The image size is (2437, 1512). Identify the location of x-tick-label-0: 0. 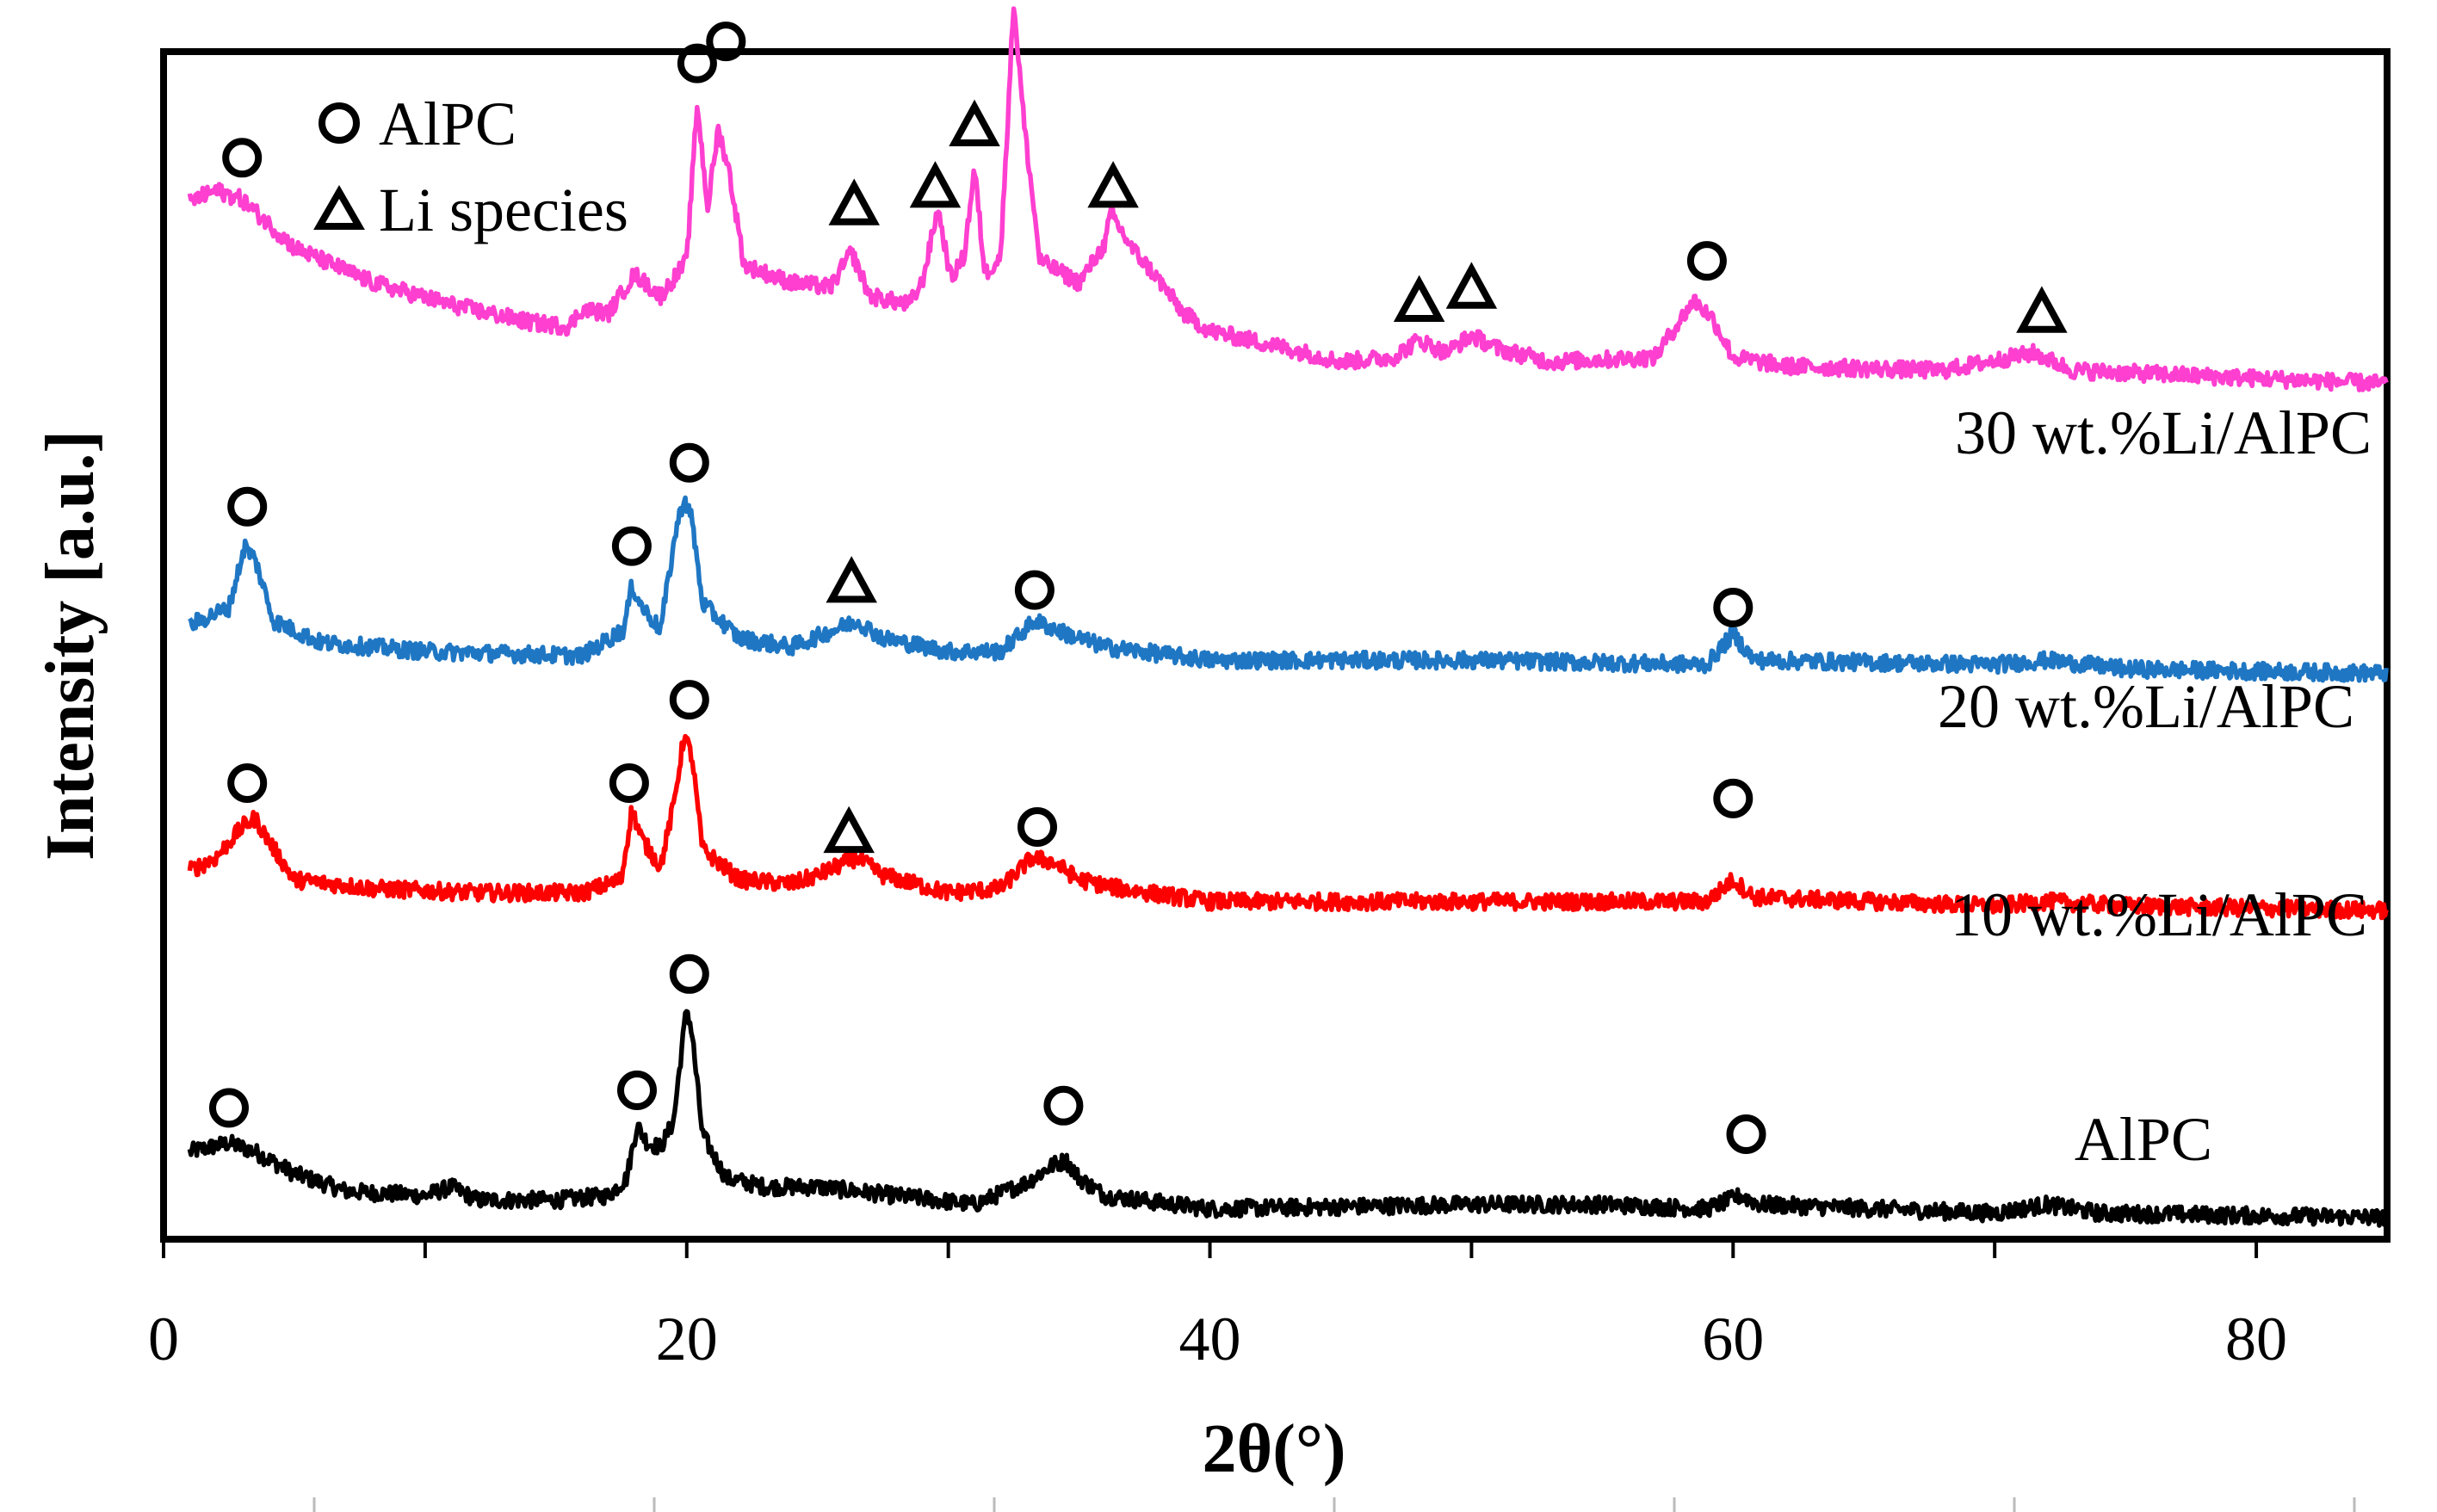
(163, 1339).